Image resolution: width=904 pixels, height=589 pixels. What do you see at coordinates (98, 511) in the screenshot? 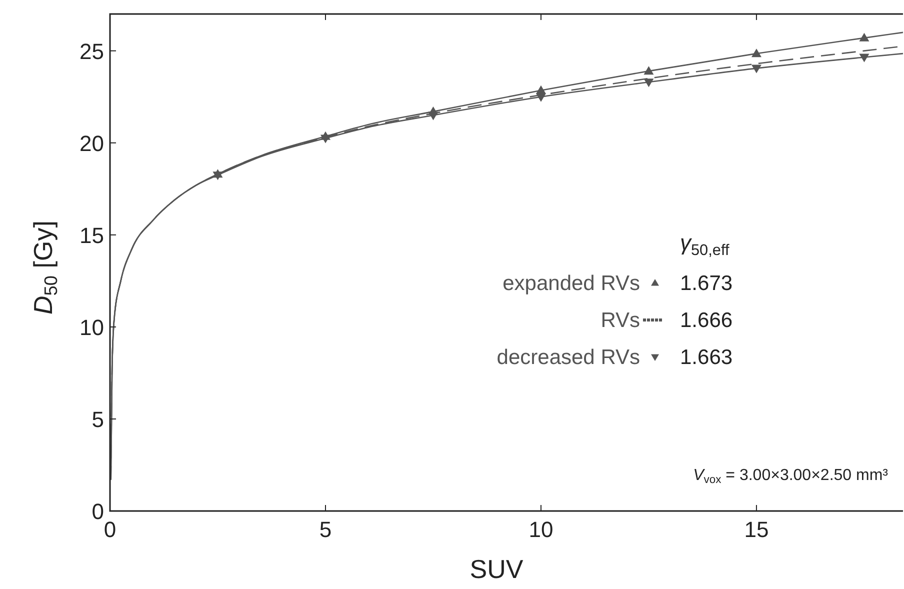
I see `y-tick-label: 0` at bounding box center [98, 511].